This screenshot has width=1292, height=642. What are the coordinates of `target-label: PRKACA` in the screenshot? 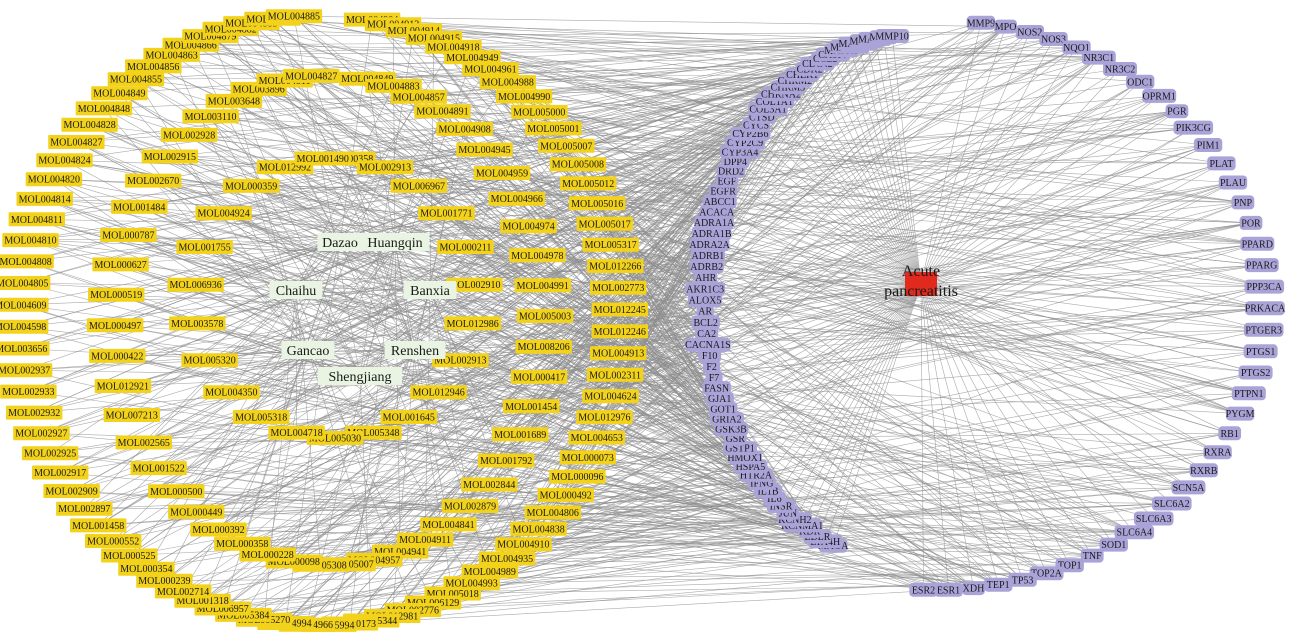 It's located at (1265, 309).